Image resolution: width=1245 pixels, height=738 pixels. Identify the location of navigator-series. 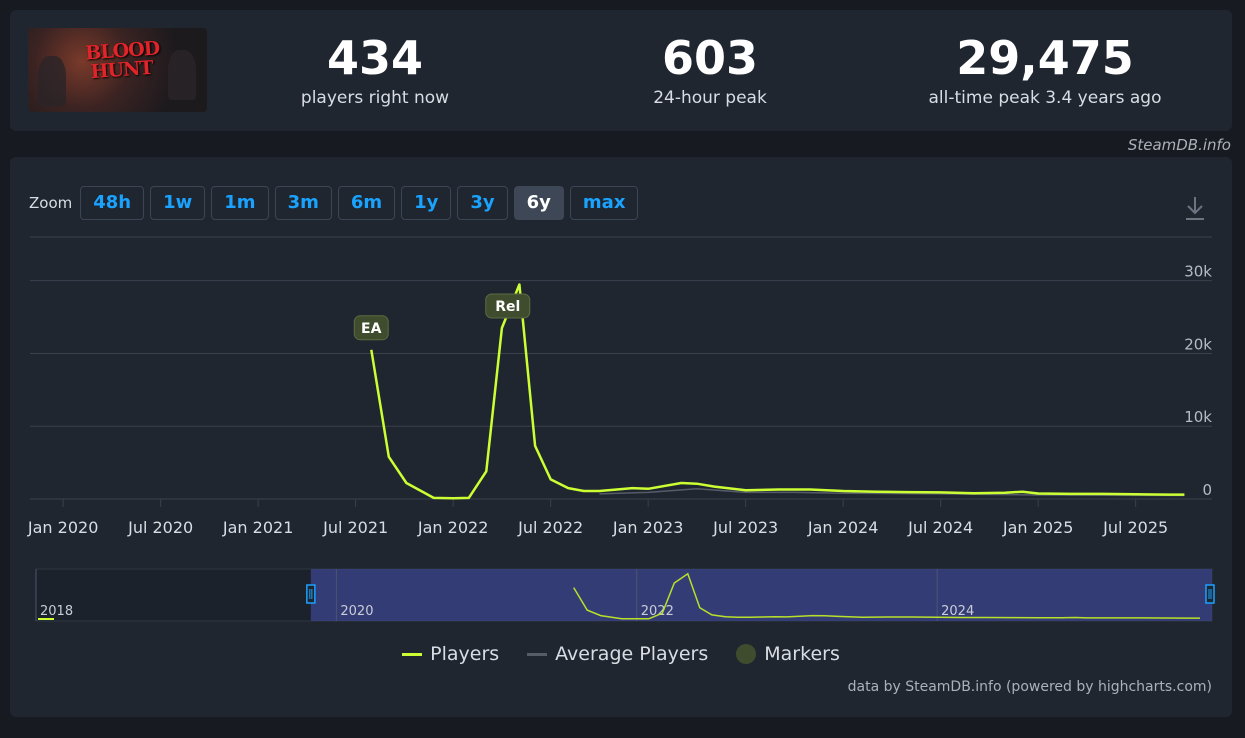
(886, 596).